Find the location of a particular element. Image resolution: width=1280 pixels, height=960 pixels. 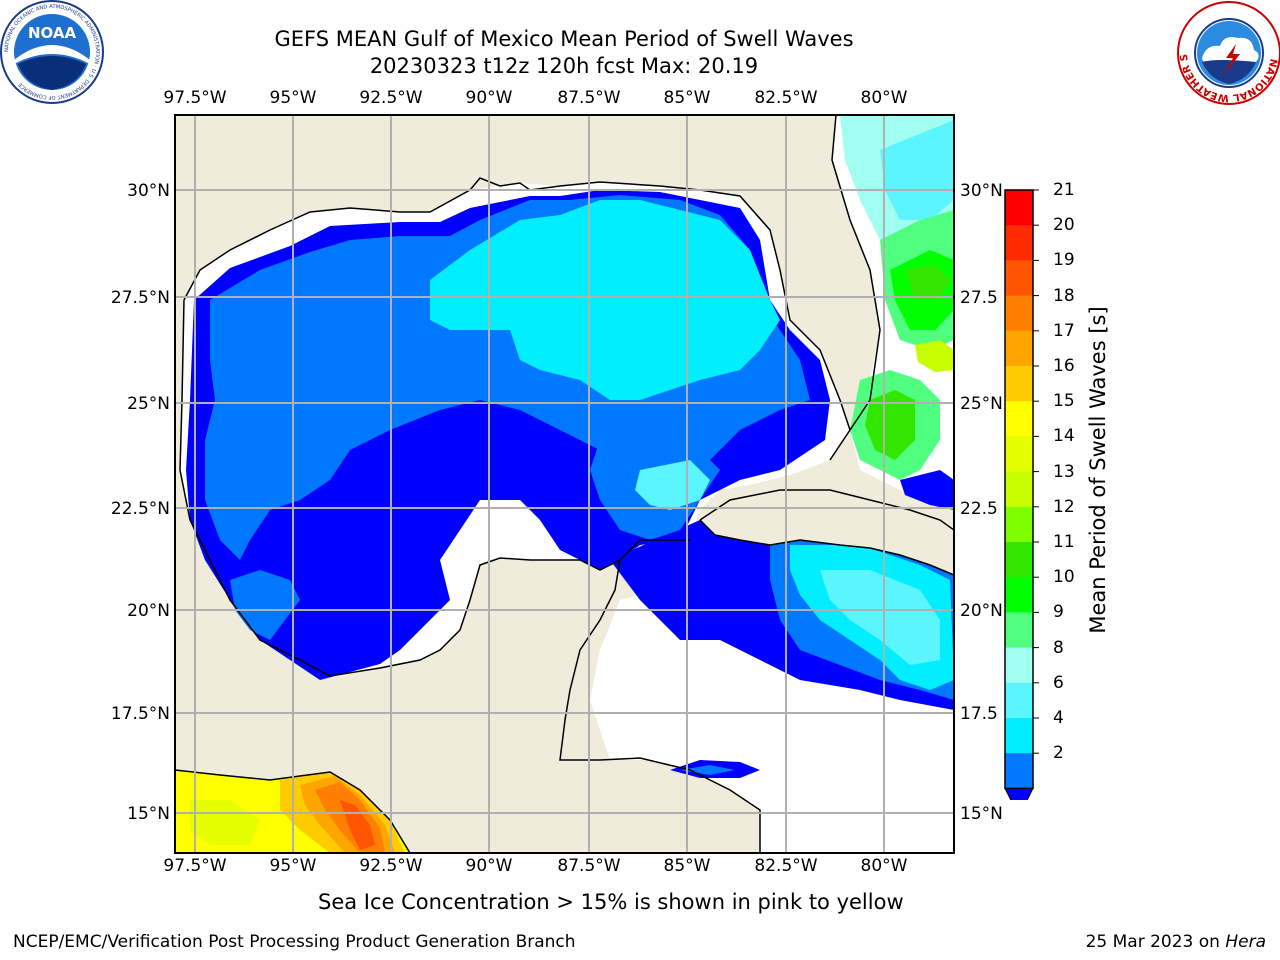

cuba-land is located at coordinates (827, 532).